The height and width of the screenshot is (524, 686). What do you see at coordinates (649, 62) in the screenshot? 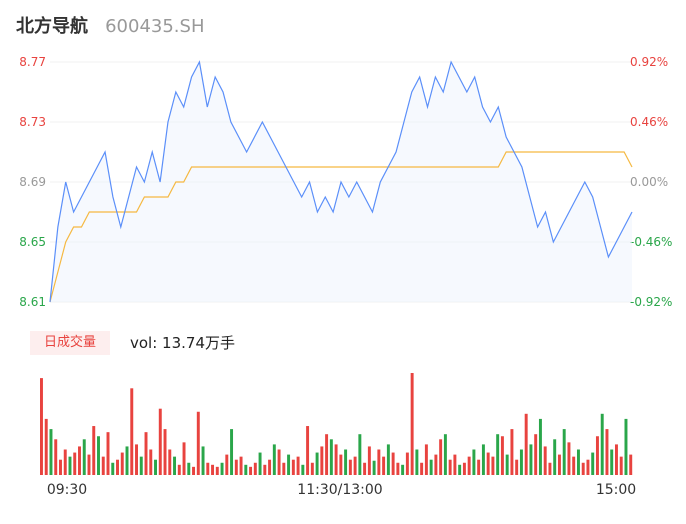
I see `right-tick-label: 0.92%` at bounding box center [649, 62].